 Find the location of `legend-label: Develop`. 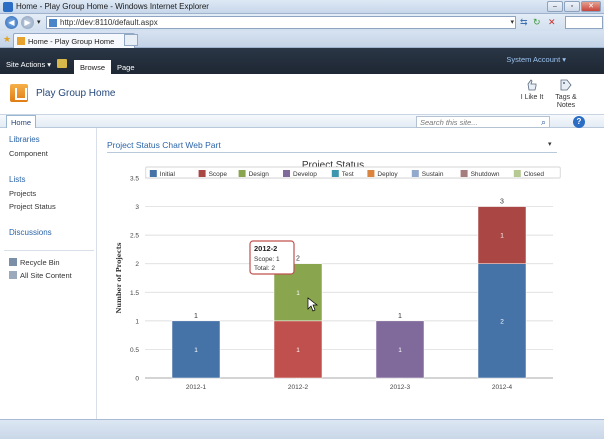

legend-label: Develop is located at coordinates (305, 174).